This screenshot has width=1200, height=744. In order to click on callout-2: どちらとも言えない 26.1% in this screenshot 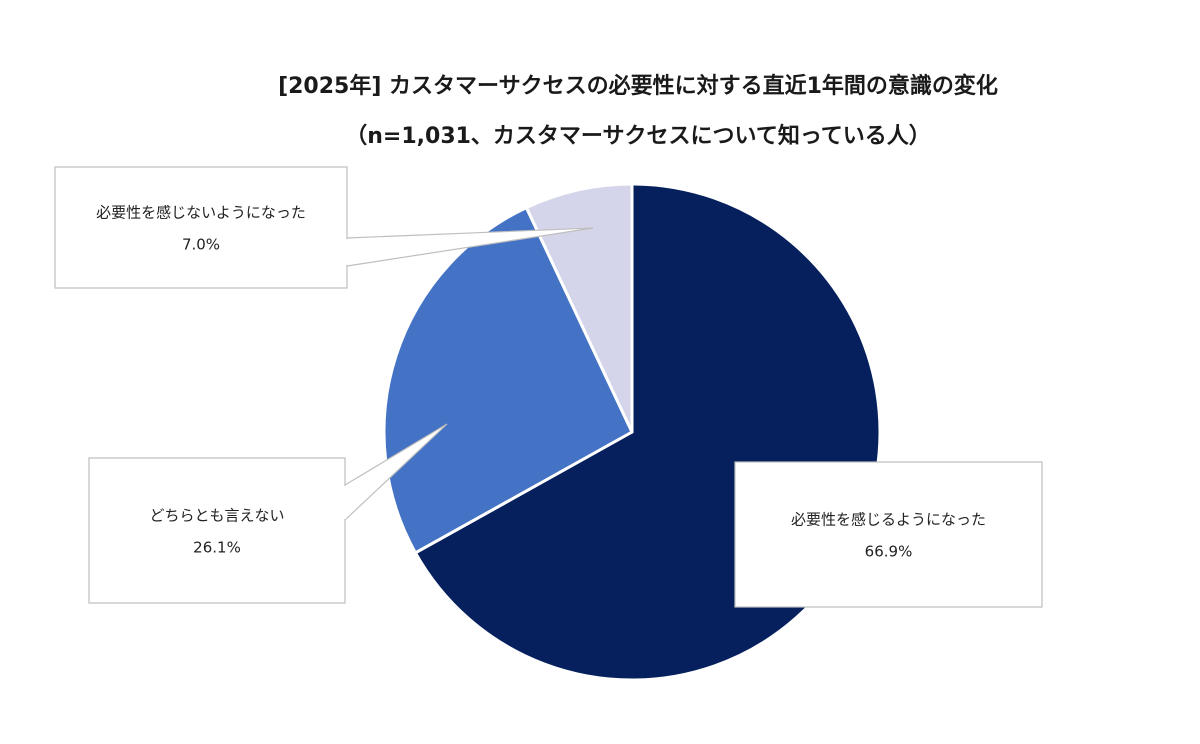, I will do `click(268, 513)`.